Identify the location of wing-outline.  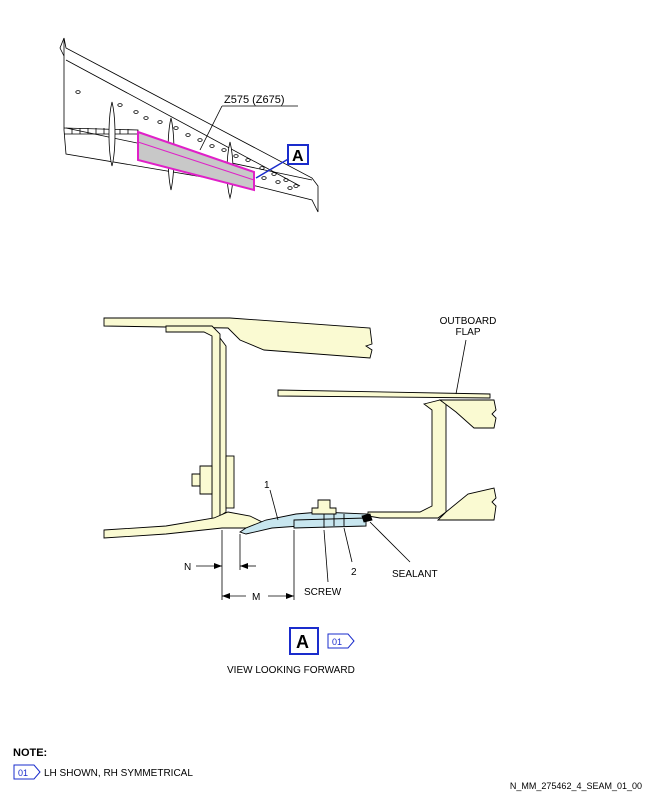
(191, 125).